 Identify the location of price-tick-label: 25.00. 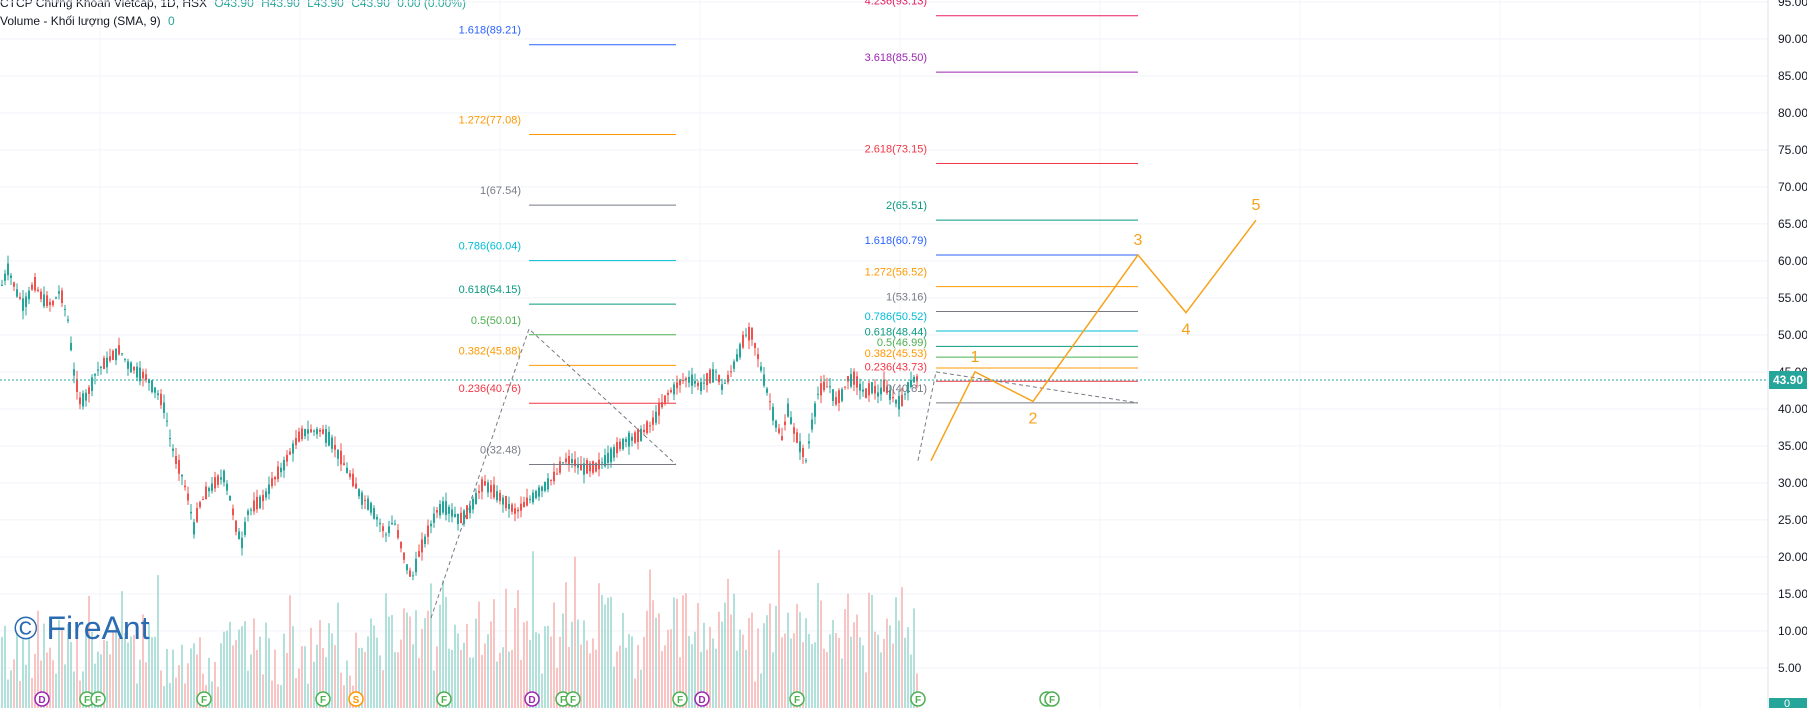
(1792, 520).